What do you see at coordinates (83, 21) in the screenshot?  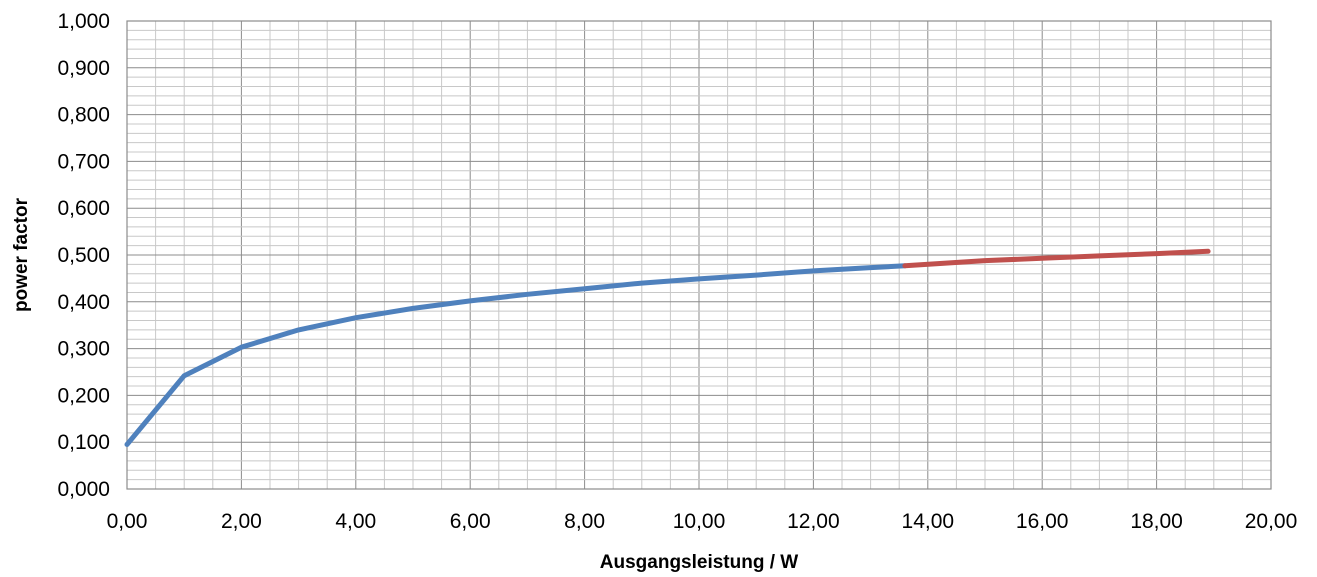 I see `y-tick-label: 1,000` at bounding box center [83, 21].